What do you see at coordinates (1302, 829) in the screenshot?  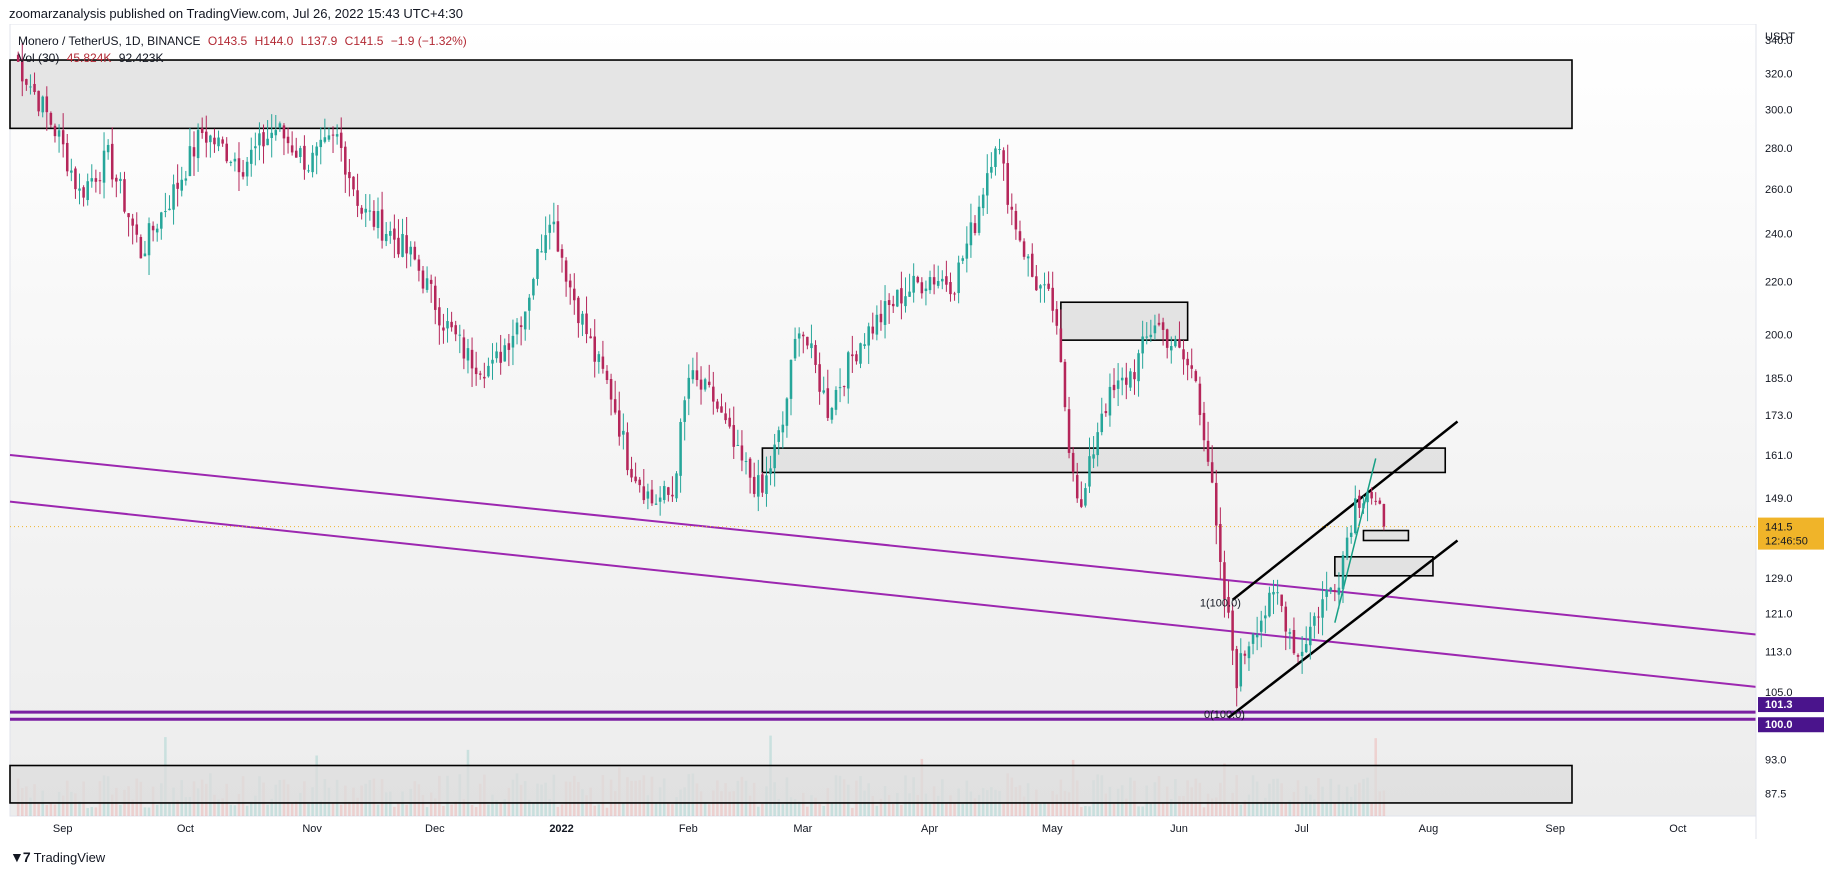 I see `time-tick-label: Jul` at bounding box center [1302, 829].